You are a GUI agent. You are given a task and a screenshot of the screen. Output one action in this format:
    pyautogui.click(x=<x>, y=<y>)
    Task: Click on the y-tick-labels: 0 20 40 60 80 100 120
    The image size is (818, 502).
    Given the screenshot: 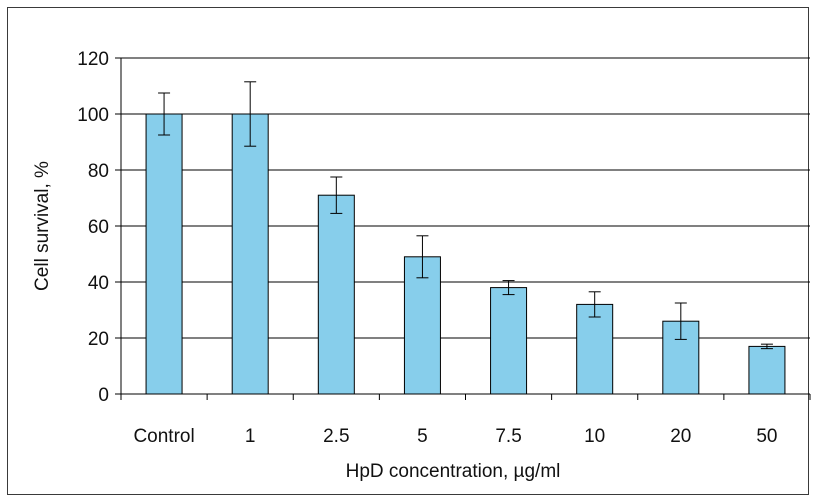 What is the action you would take?
    pyautogui.click(x=93, y=227)
    